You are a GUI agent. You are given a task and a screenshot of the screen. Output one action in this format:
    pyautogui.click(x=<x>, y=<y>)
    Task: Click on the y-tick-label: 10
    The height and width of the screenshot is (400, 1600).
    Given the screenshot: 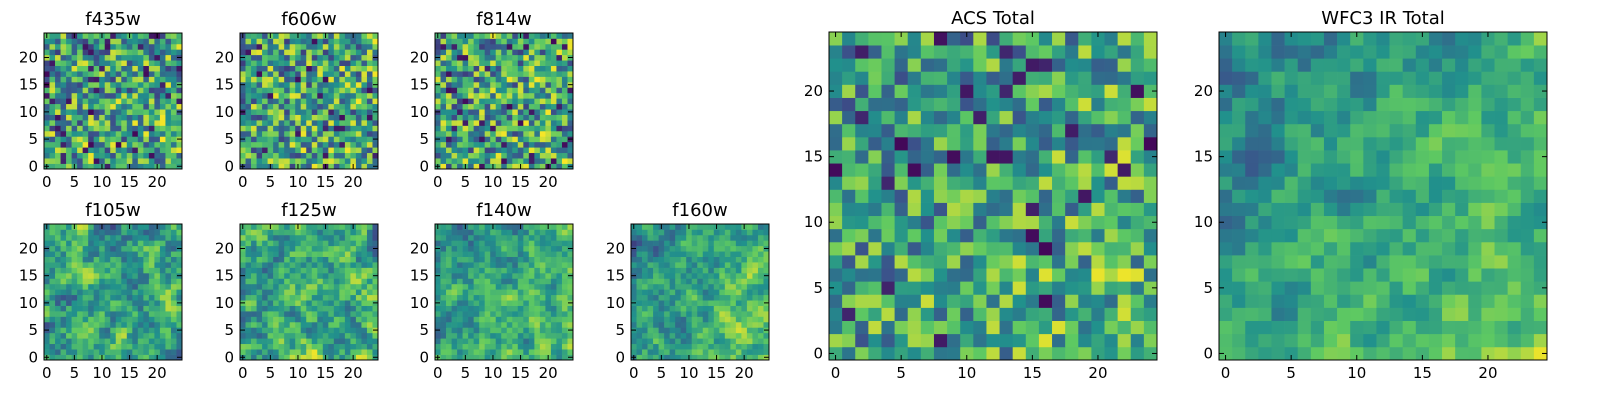 What is the action you would take?
    pyautogui.click(x=419, y=303)
    